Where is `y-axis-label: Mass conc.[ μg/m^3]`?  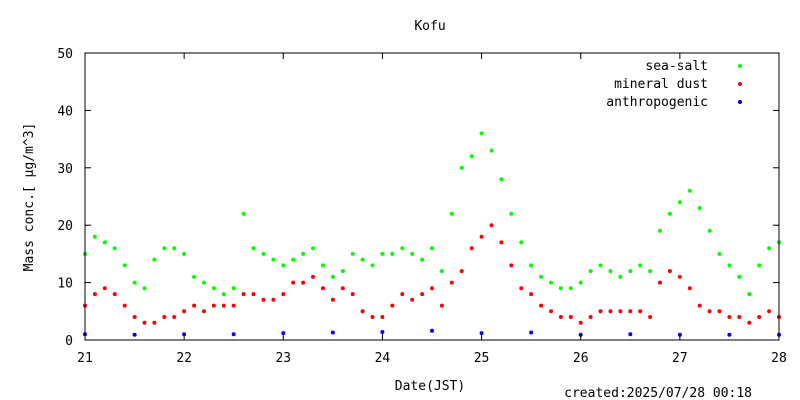
y-axis-label: Mass conc.[ μg/m^3] is located at coordinates (29, 197).